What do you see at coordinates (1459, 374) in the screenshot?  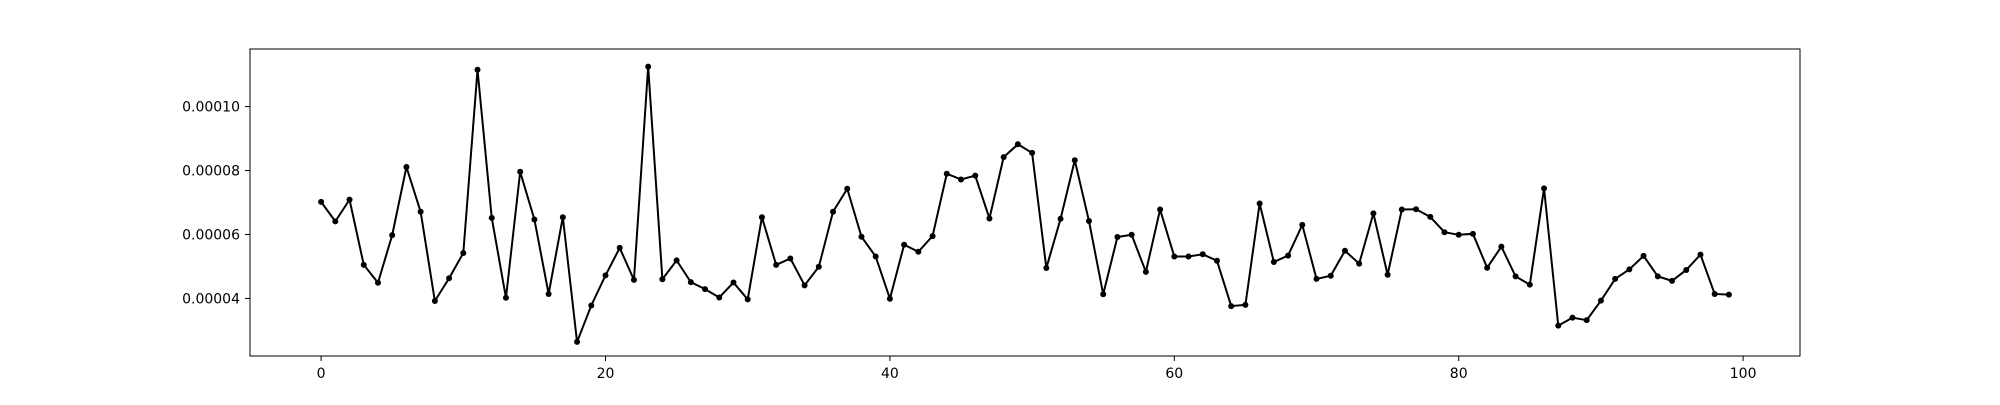 I see `x-tick-label: 80` at bounding box center [1459, 374].